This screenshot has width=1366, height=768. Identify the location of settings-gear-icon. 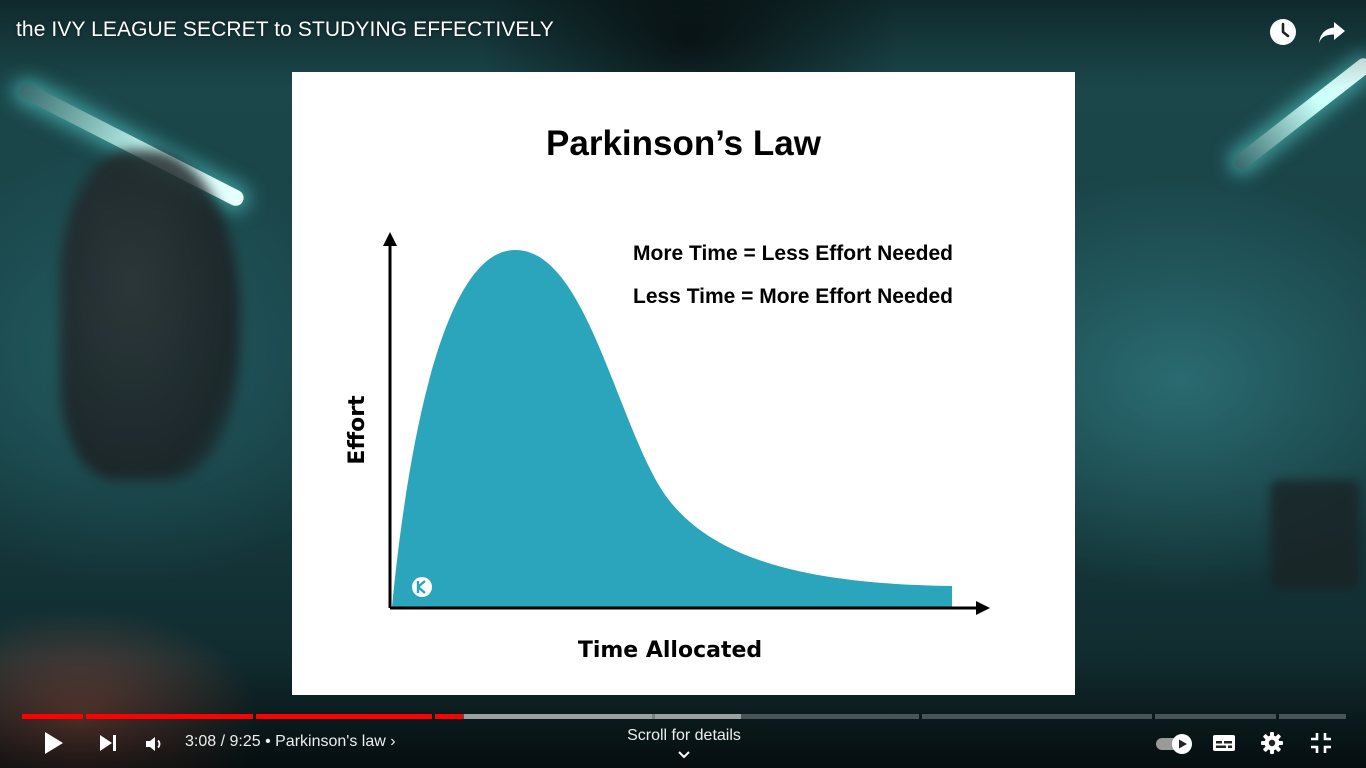
(1272, 743).